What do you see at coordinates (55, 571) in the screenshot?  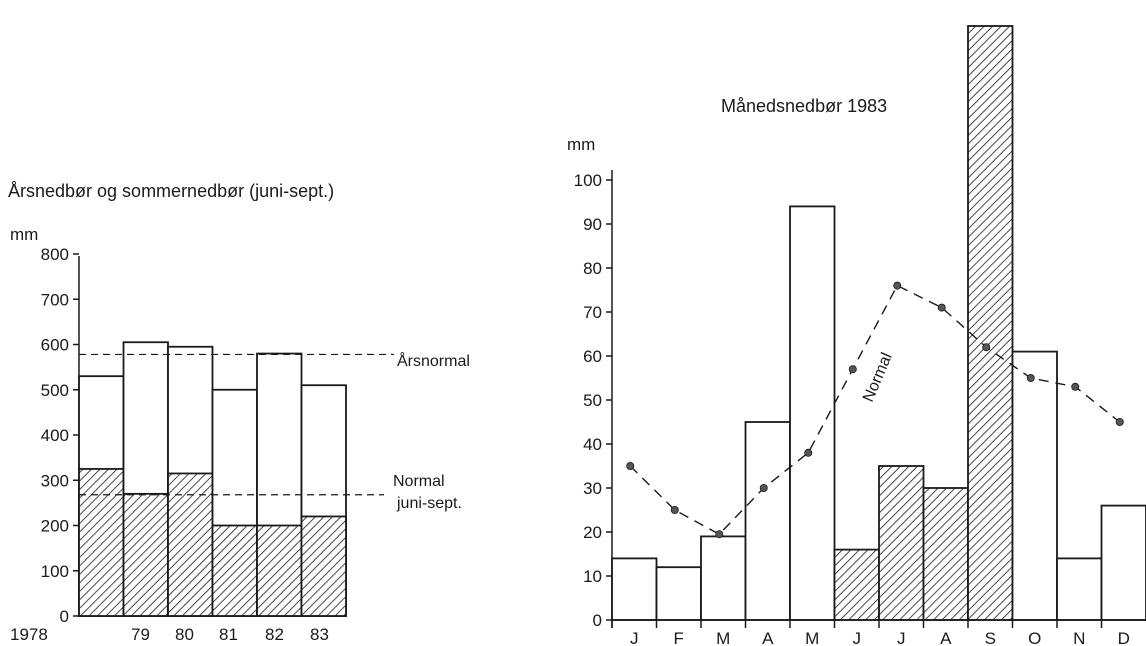 I see `annual-y-tick-label: 100` at bounding box center [55, 571].